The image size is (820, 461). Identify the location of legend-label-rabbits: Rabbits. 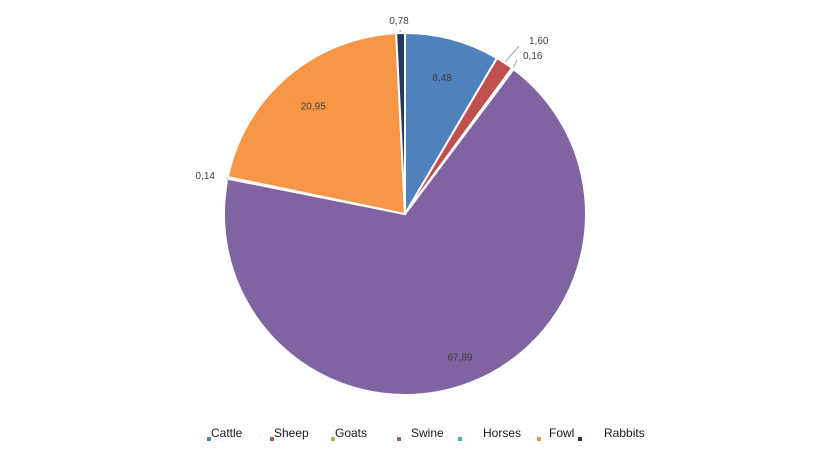
(624, 433).